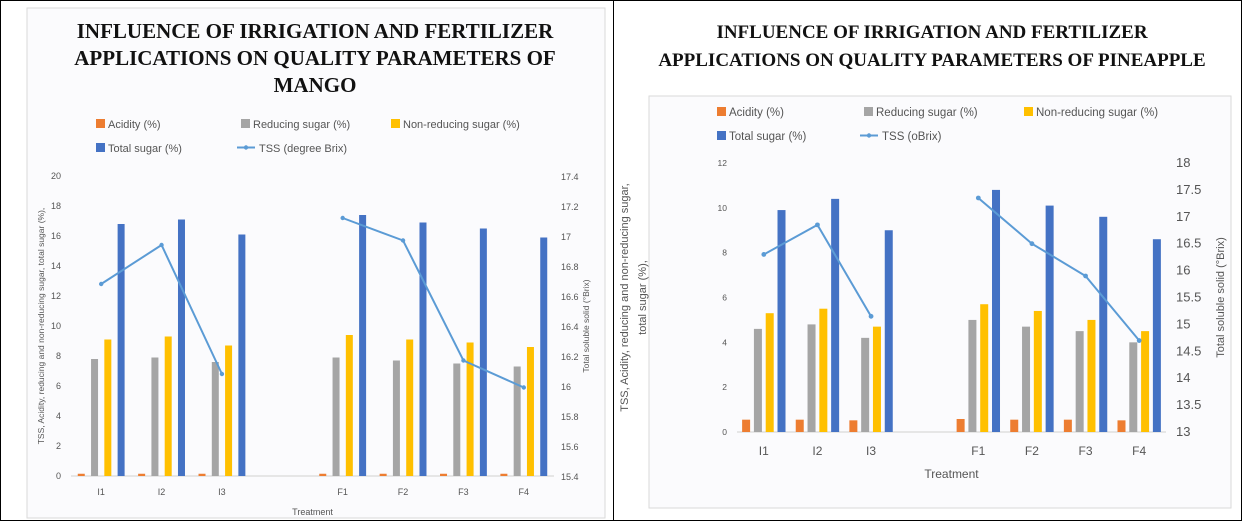 The height and width of the screenshot is (521, 1242). What do you see at coordinates (570, 177) in the screenshot?
I see `y2-tick-label: 17.4` at bounding box center [570, 177].